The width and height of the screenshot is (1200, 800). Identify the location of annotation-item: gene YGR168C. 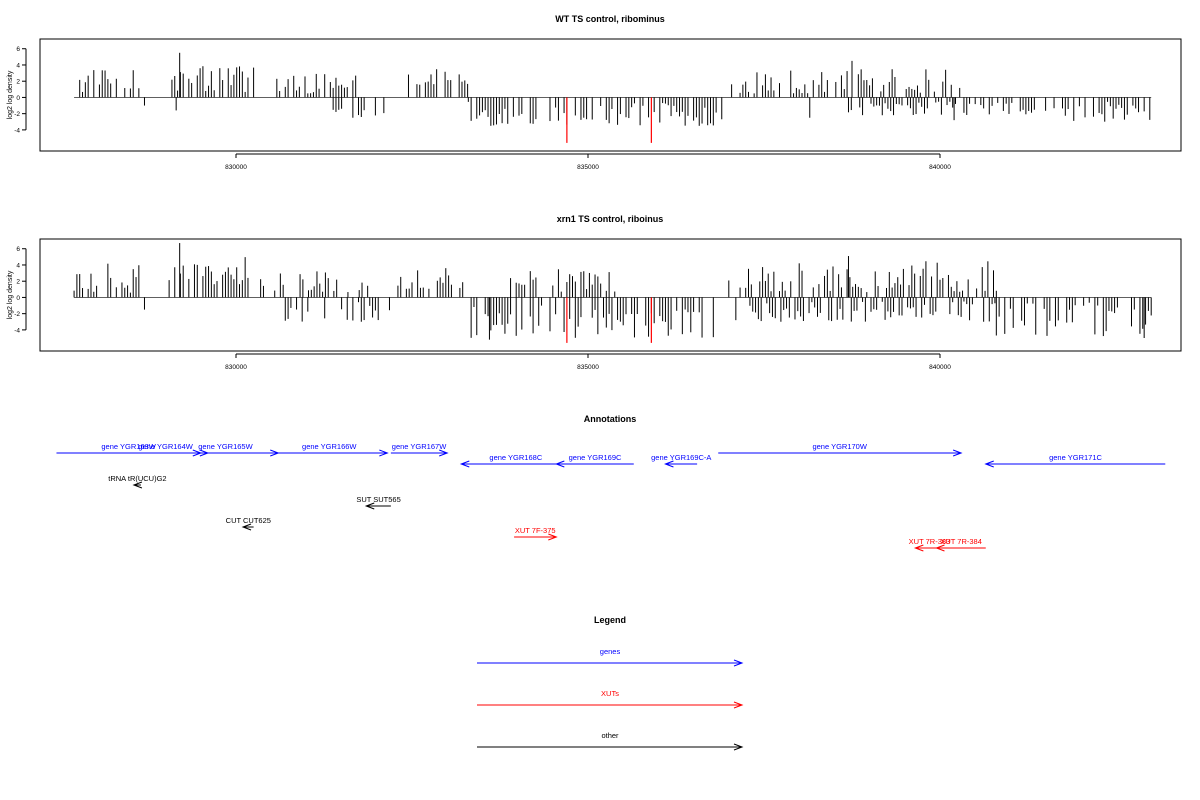
(515, 460).